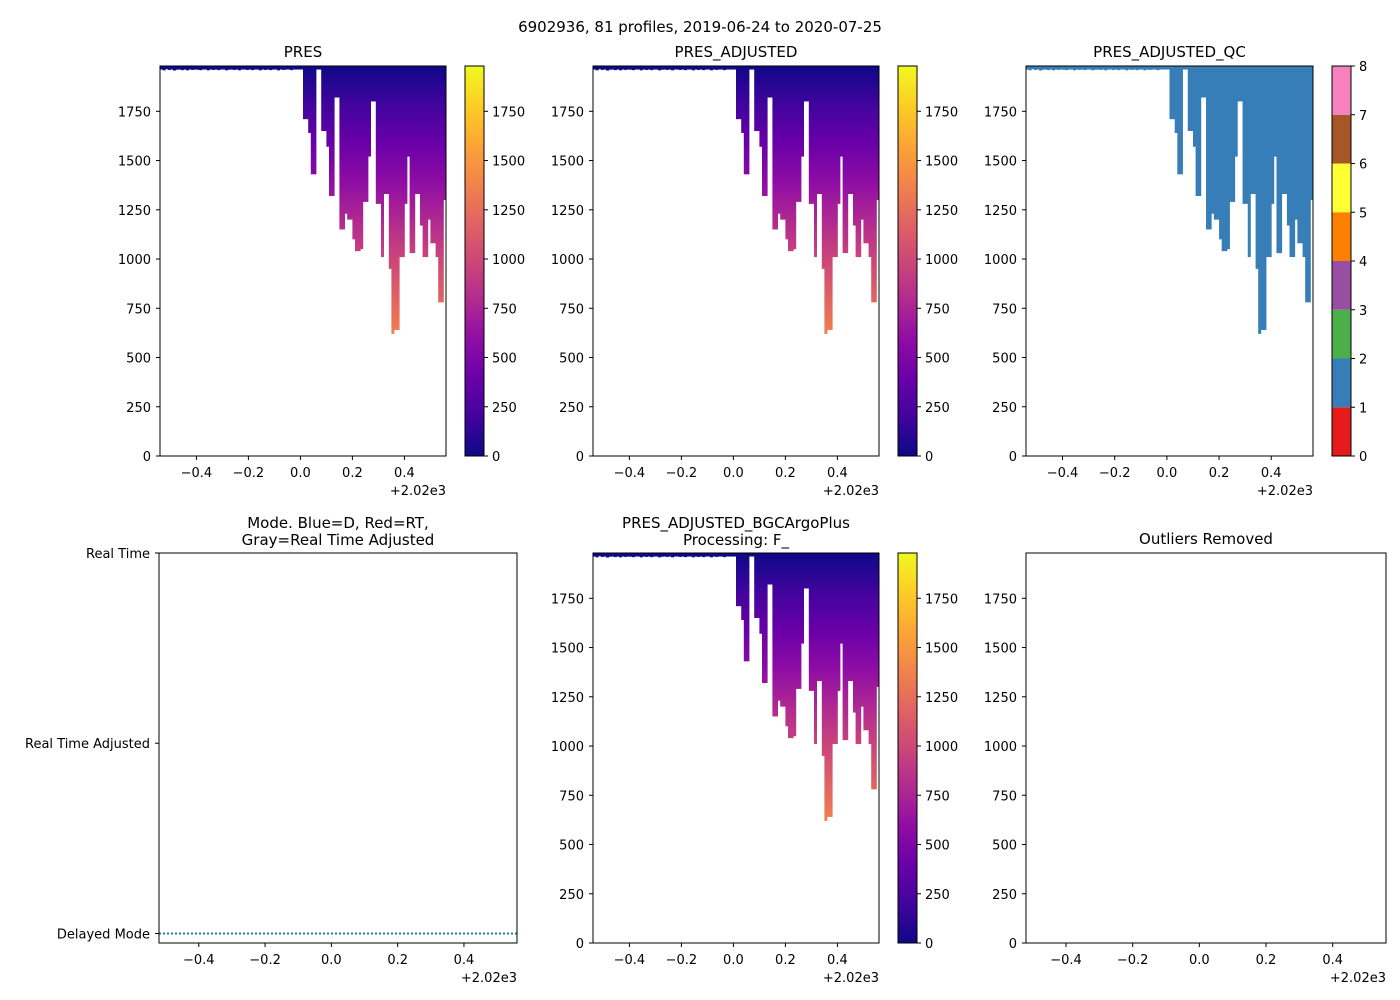 This screenshot has width=1400, height=1000. Describe the element at coordinates (504, 309) in the screenshot. I see `colorbar-tick-label: 750` at that location.